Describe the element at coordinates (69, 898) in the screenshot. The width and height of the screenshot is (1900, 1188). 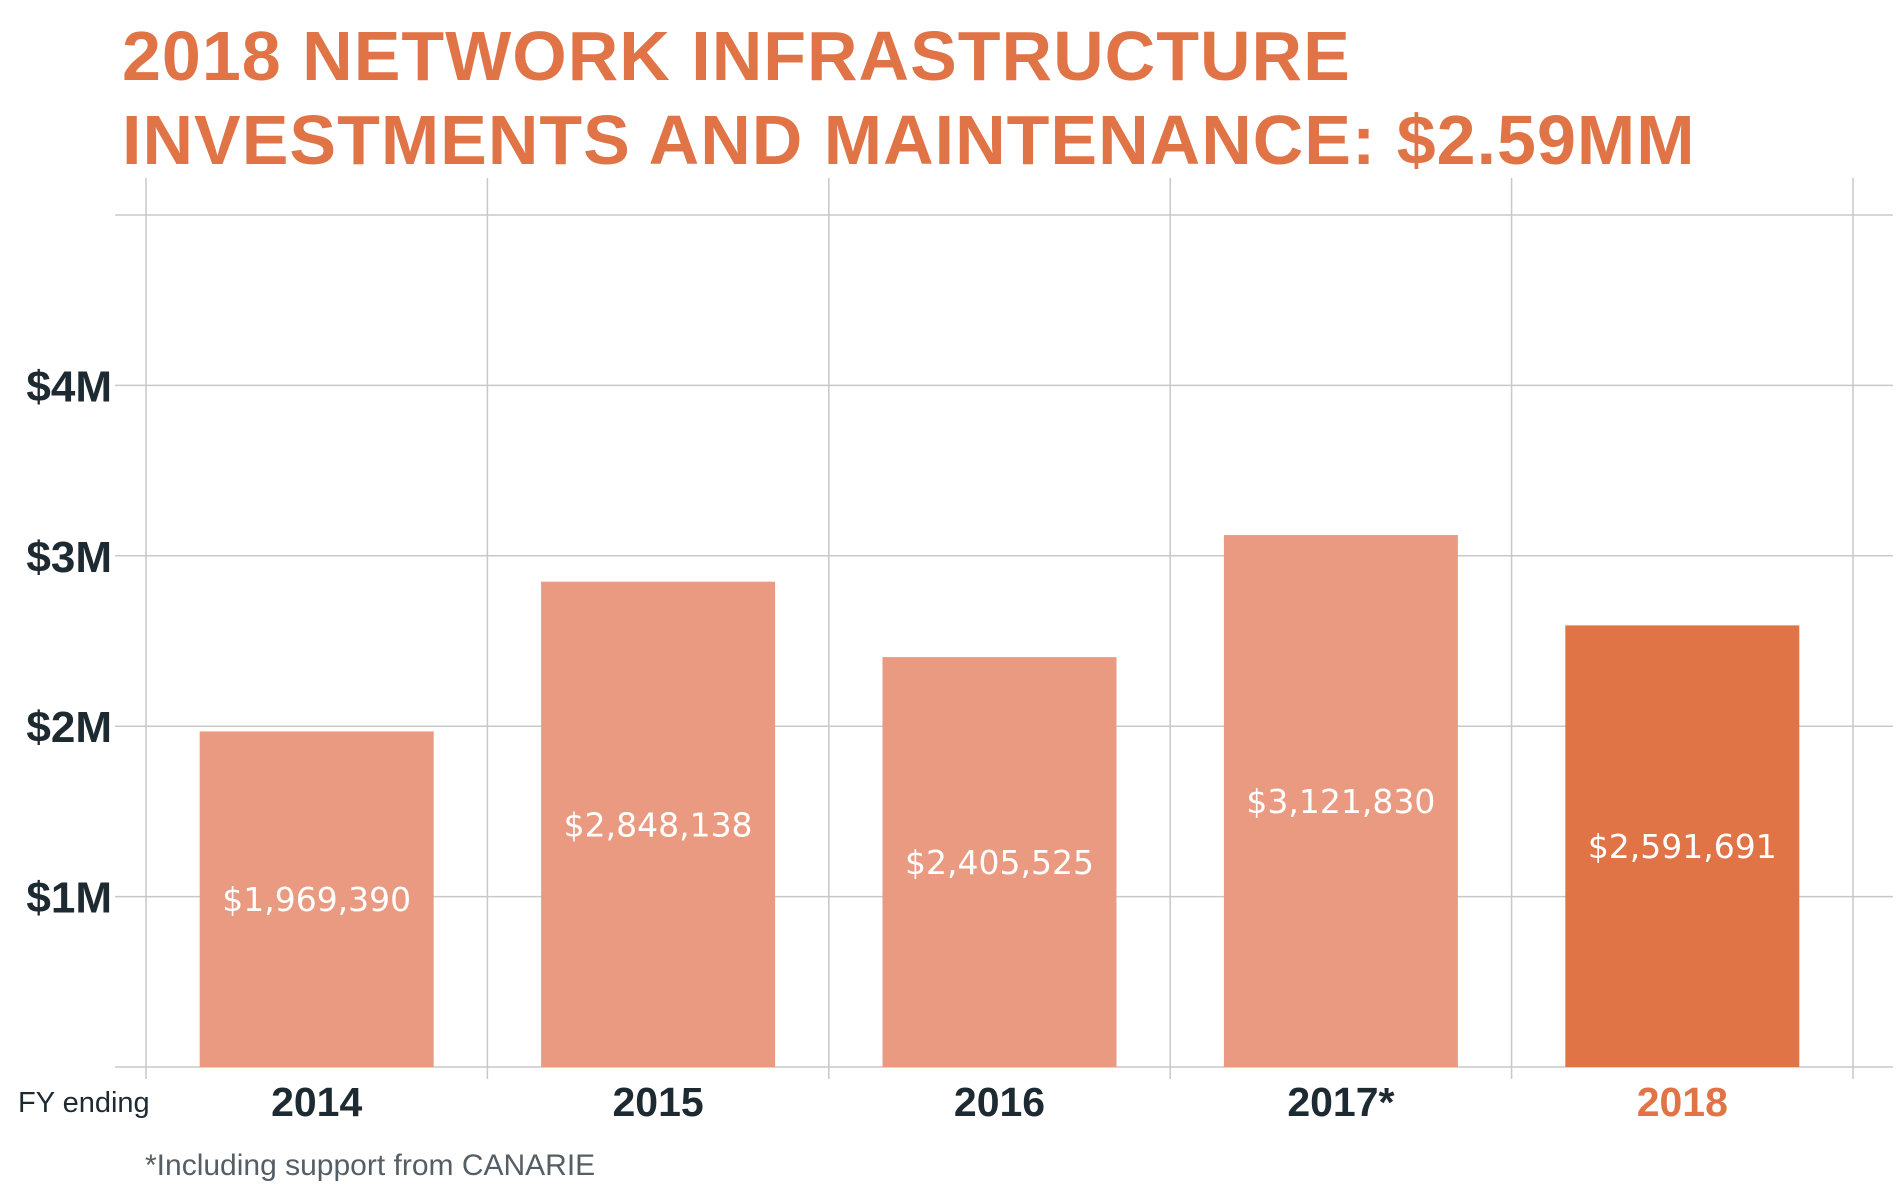
I see `y-tick-label: $1M` at that location.